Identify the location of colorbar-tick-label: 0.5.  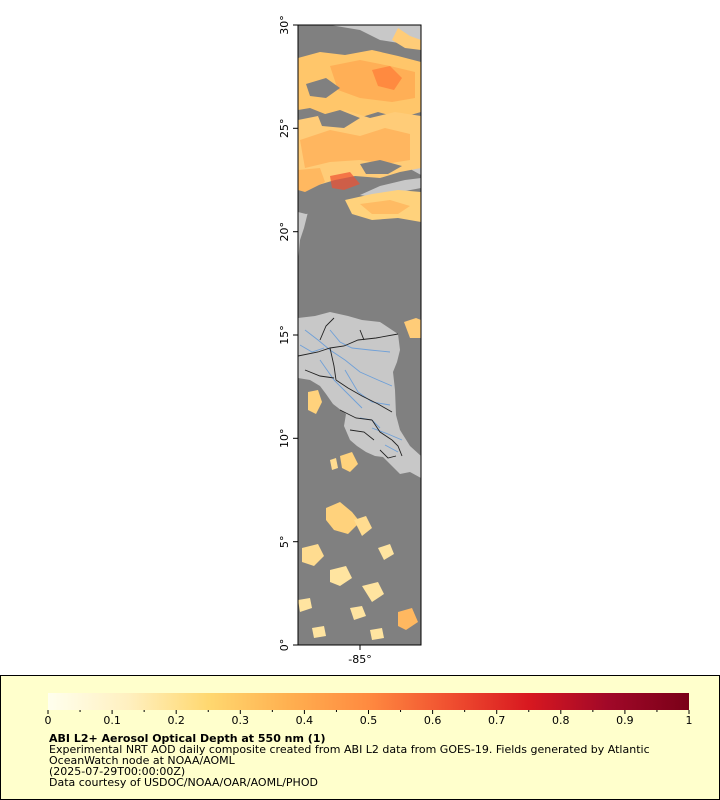
(369, 720).